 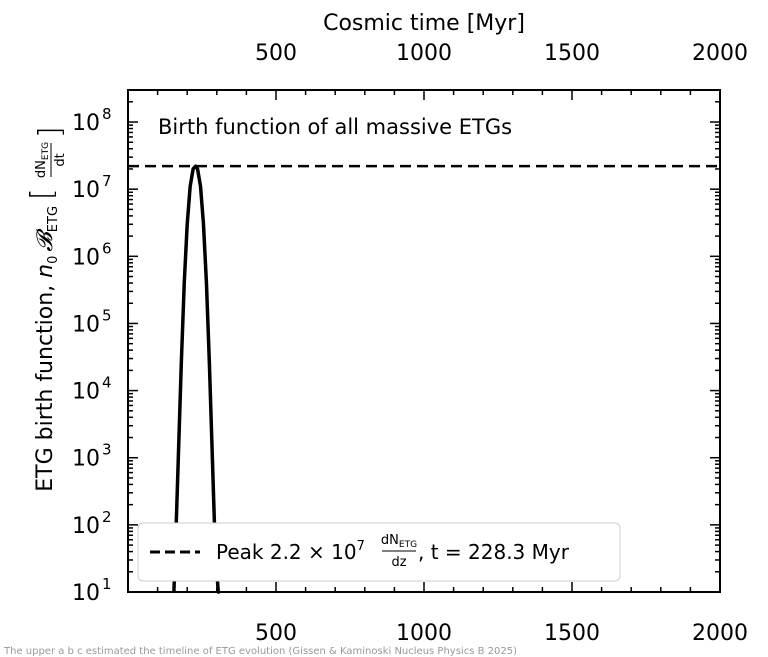 I want to click on birth-function-curve, so click(x=196, y=379).